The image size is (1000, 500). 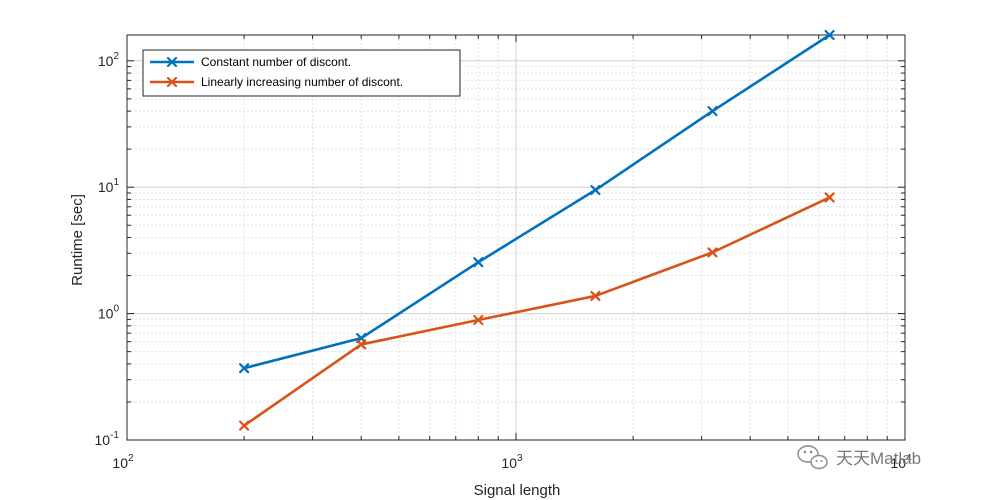 I want to click on legend-box, so click(x=301, y=73).